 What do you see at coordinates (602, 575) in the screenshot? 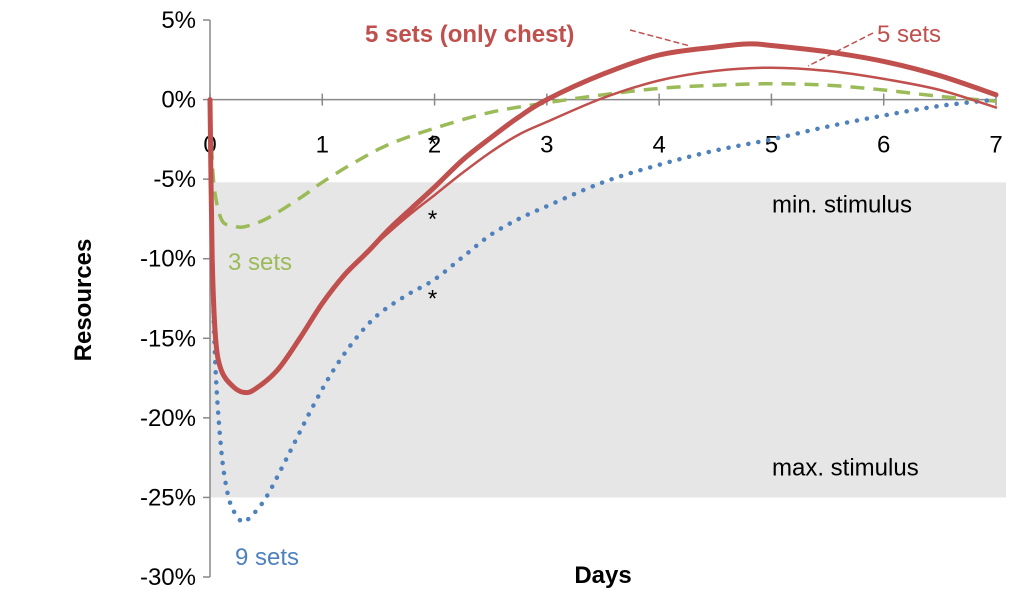
I see `x-axis-title: Days` at bounding box center [602, 575].